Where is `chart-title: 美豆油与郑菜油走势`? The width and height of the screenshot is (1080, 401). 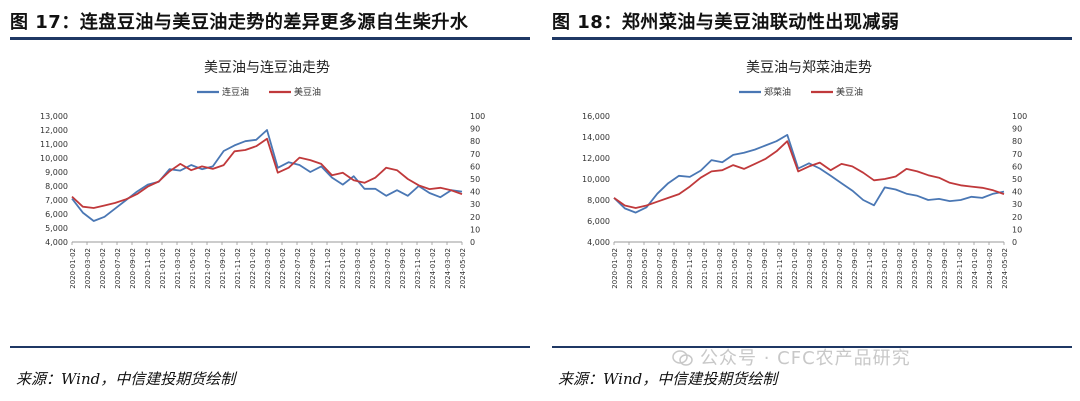 chart-title: 美豆油与郑菜油走势 is located at coordinates (809, 68).